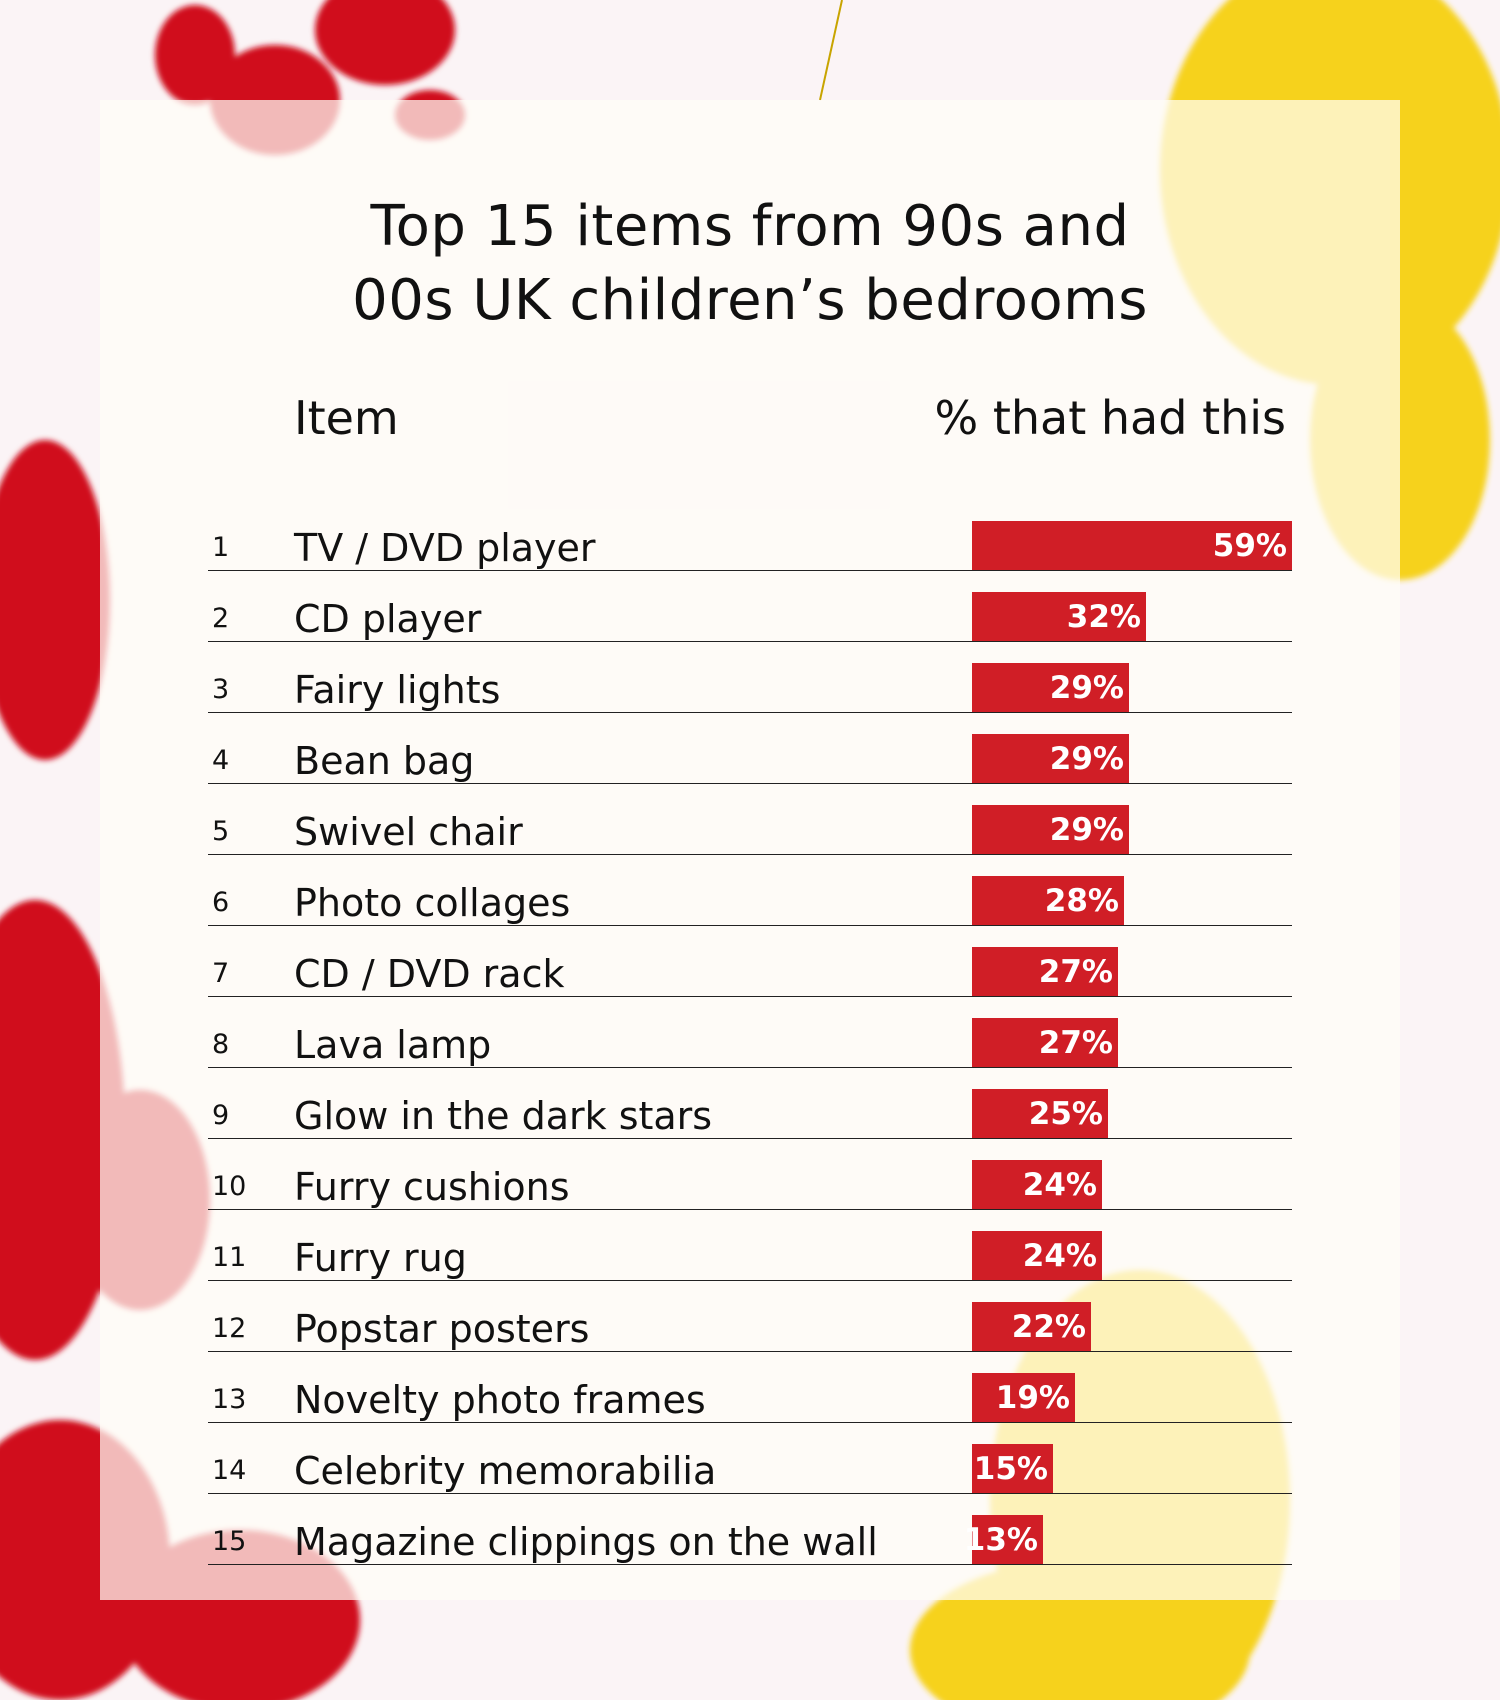  What do you see at coordinates (750, 961) in the screenshot?
I see `table-row: 7 CD / DVD rack 27%` at bounding box center [750, 961].